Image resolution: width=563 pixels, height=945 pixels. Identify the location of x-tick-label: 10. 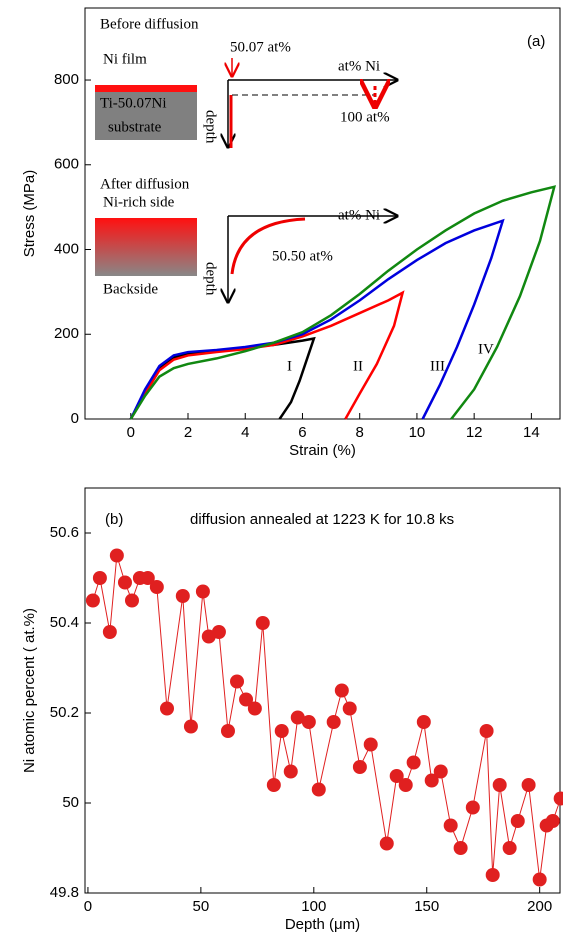
(417, 432).